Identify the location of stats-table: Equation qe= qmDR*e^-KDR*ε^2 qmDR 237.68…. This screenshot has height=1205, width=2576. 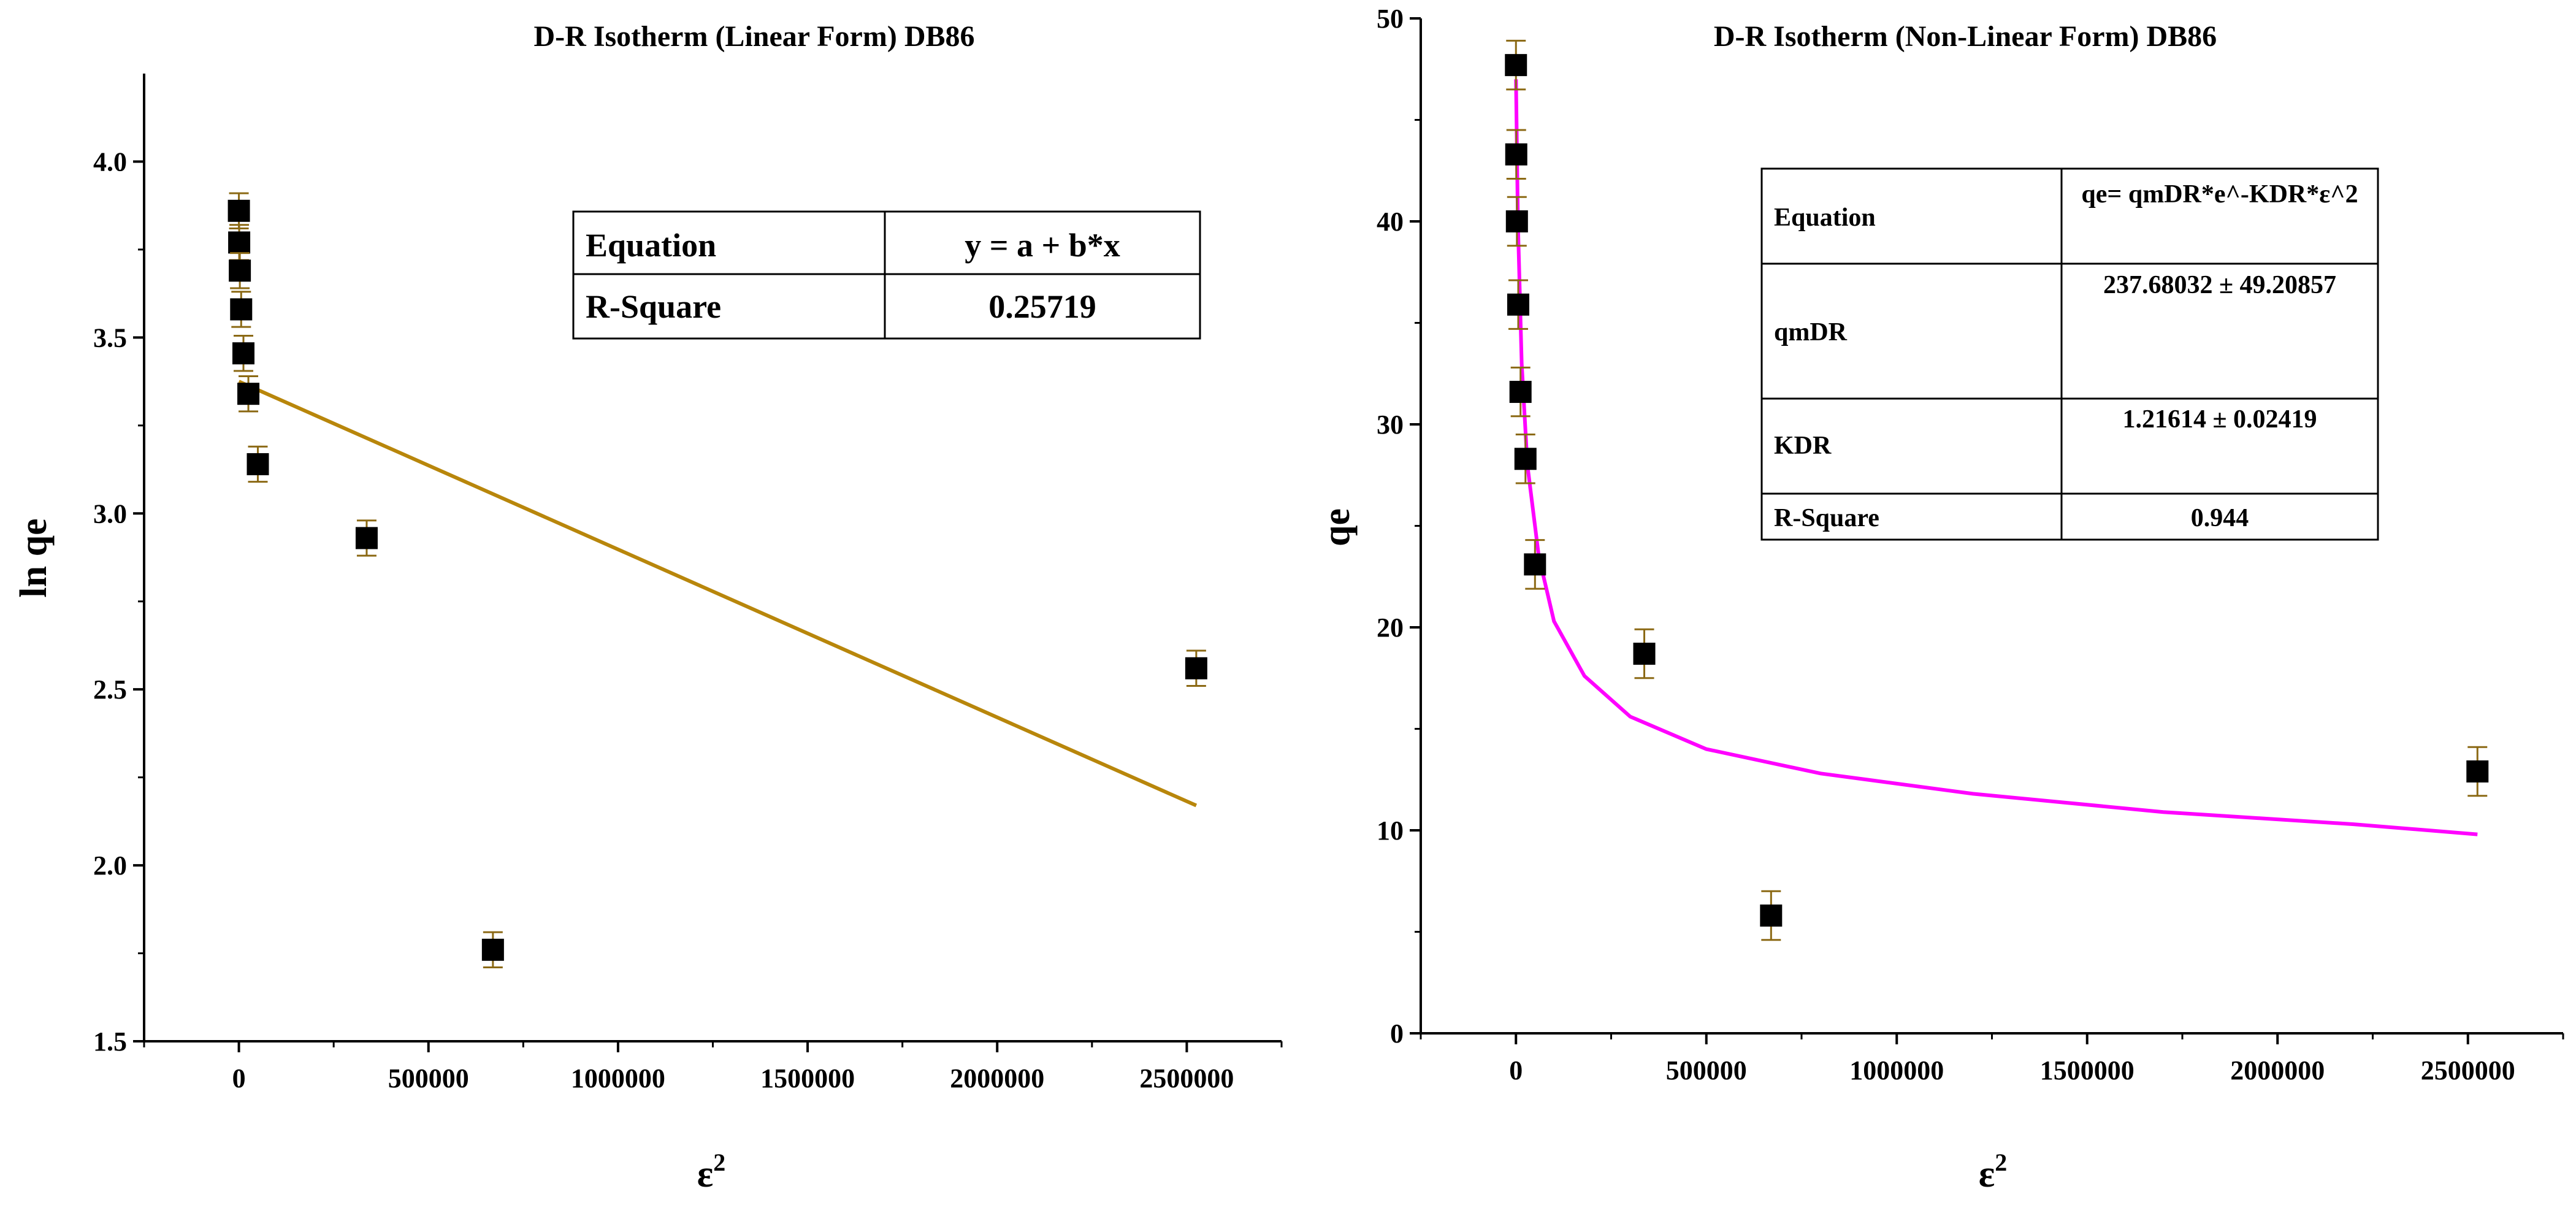
(2069, 354).